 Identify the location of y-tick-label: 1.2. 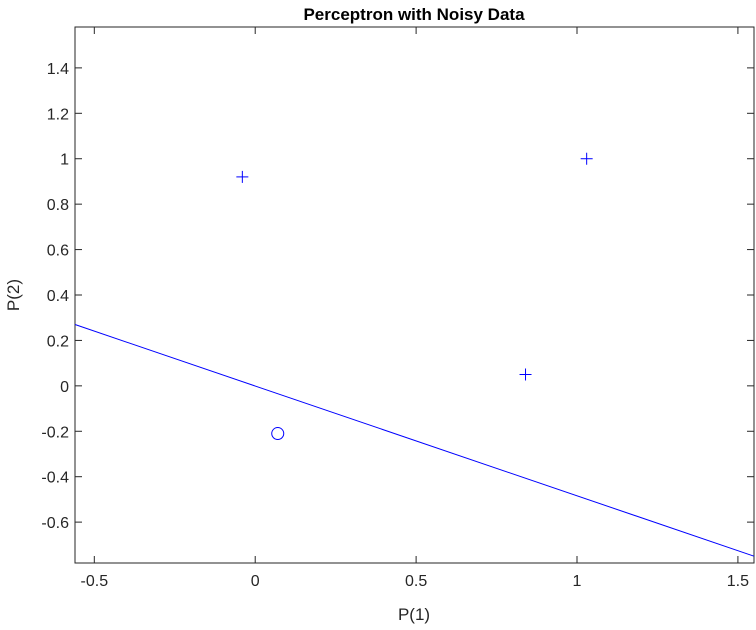
(58, 114).